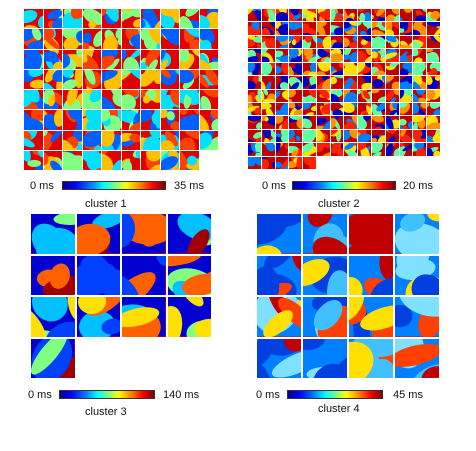 The height and width of the screenshot is (451, 476). I want to click on cluster-label: cluster 4, so click(339, 409).